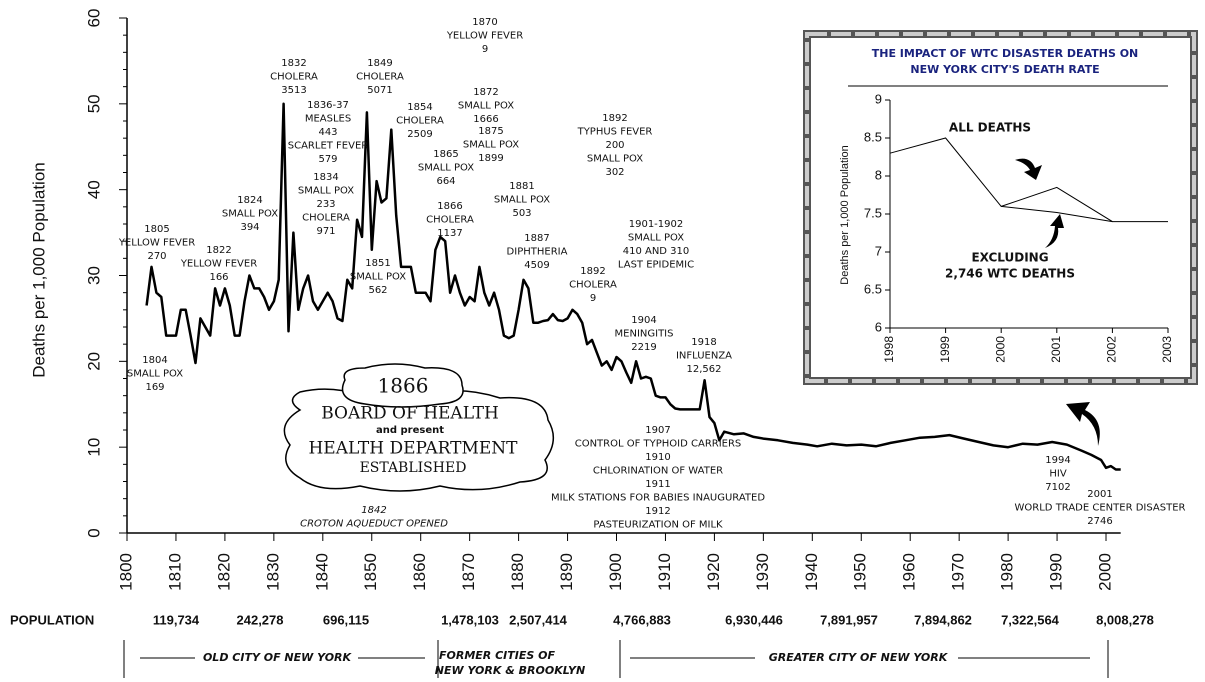 Image resolution: width=1205 pixels, height=682 pixels. I want to click on y-axis-label: Deaths per 1,000 Population, so click(38, 270).